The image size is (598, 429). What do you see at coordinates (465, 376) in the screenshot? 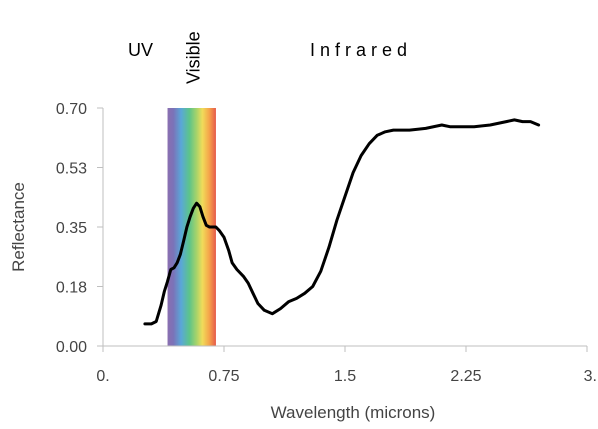
I see `x-tick-label: 2.25` at bounding box center [465, 376].